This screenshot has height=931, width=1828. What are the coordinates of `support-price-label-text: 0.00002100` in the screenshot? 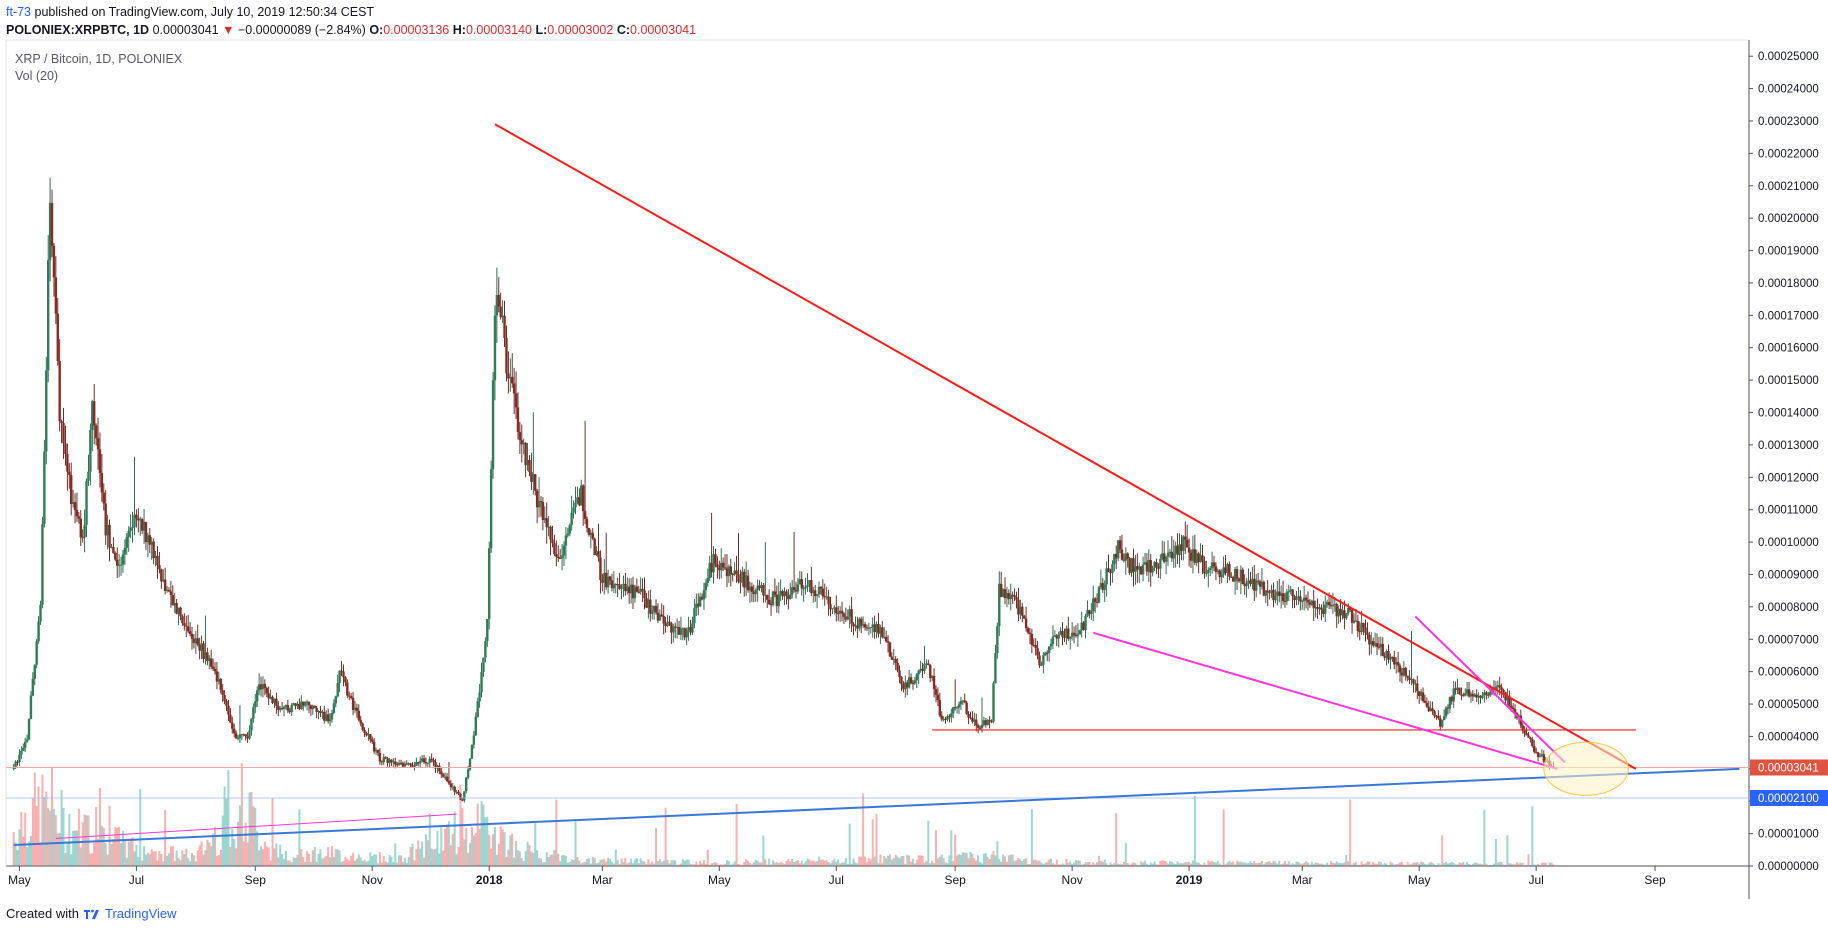 It's located at (1788, 799).